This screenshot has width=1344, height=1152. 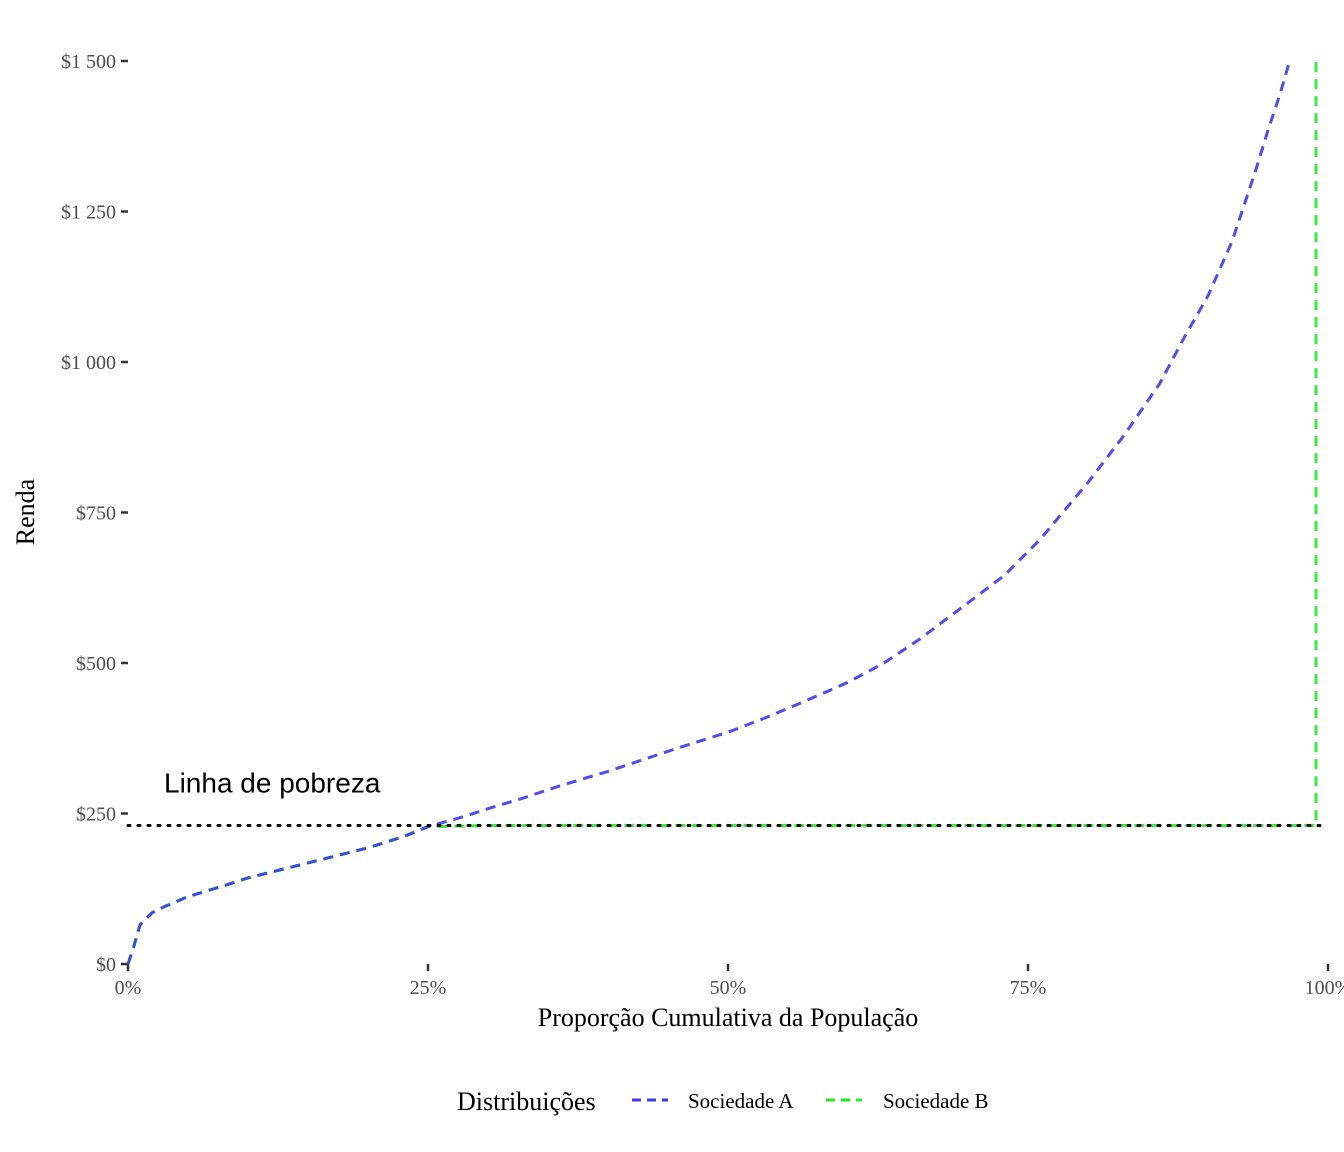 I want to click on poverty-line-annotation: Linha de pobreza, so click(x=272, y=782).